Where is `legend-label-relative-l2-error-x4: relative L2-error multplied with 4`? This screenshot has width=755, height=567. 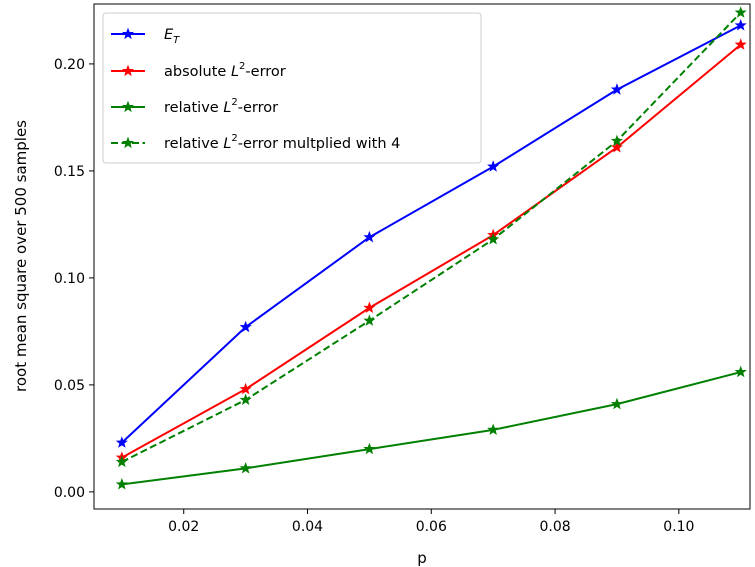
legend-label-relative-l2-error-x4: relative L2-error multplied with 4 is located at coordinates (282, 142).